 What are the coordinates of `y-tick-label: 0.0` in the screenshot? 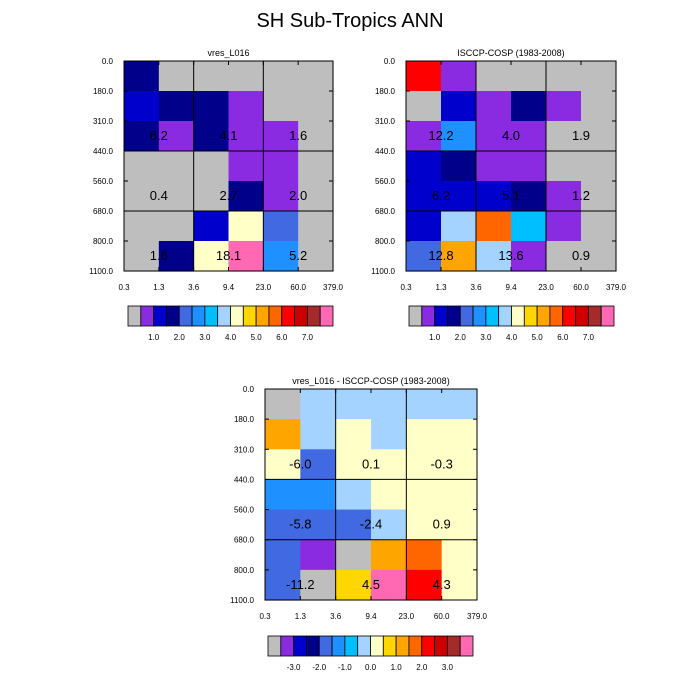 It's located at (390, 61).